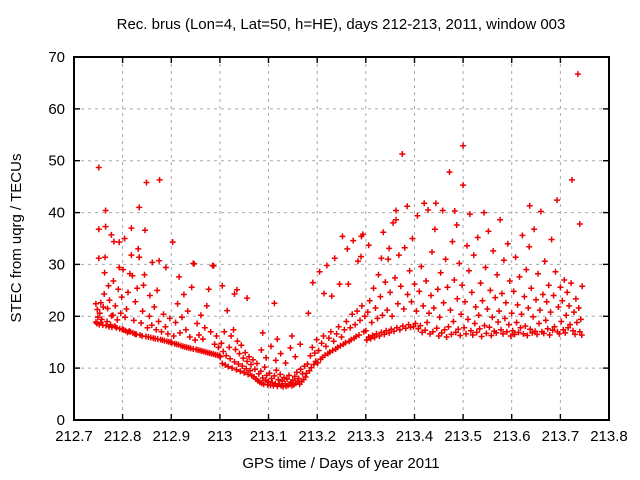 The width and height of the screenshot is (640, 480). What do you see at coordinates (56, 57) in the screenshot?
I see `y-tick-label: 70` at bounding box center [56, 57].